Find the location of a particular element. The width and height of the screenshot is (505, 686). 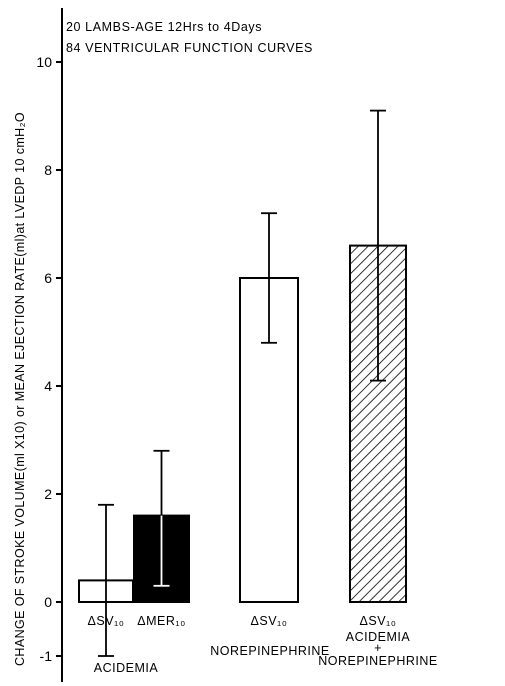

y-tick-label: 2 is located at coordinates (48, 494).